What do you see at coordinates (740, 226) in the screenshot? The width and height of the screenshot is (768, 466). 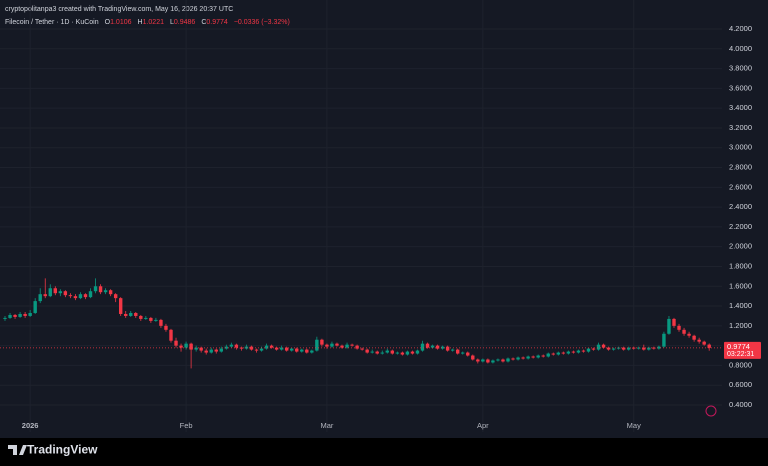 I see `y-tick-label: 2.2000` at bounding box center [740, 226].